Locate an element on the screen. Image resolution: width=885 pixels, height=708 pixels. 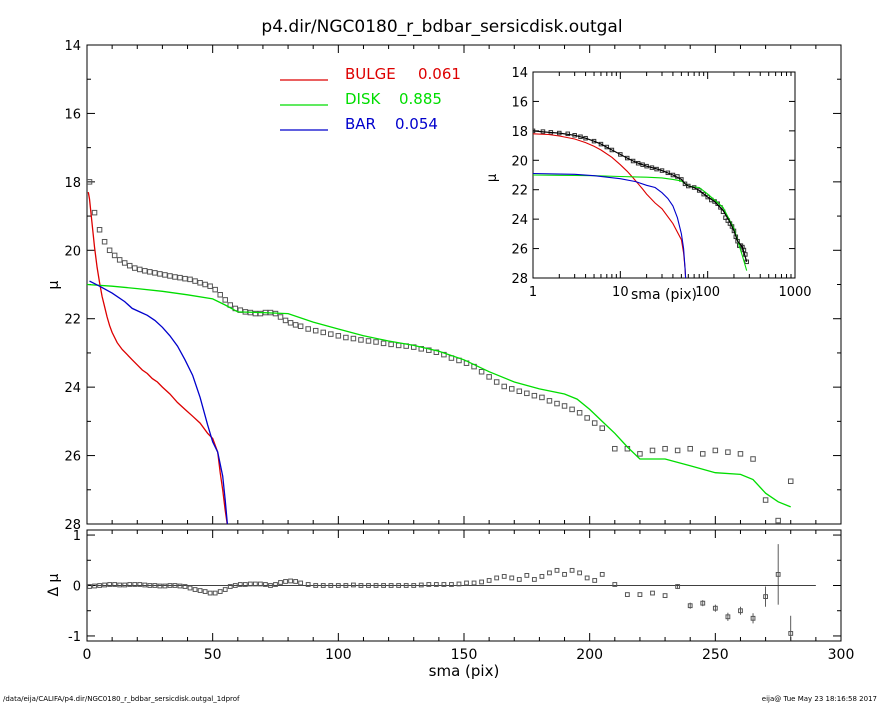
inset-x-tick-label: 1000 is located at coordinates (794, 292).